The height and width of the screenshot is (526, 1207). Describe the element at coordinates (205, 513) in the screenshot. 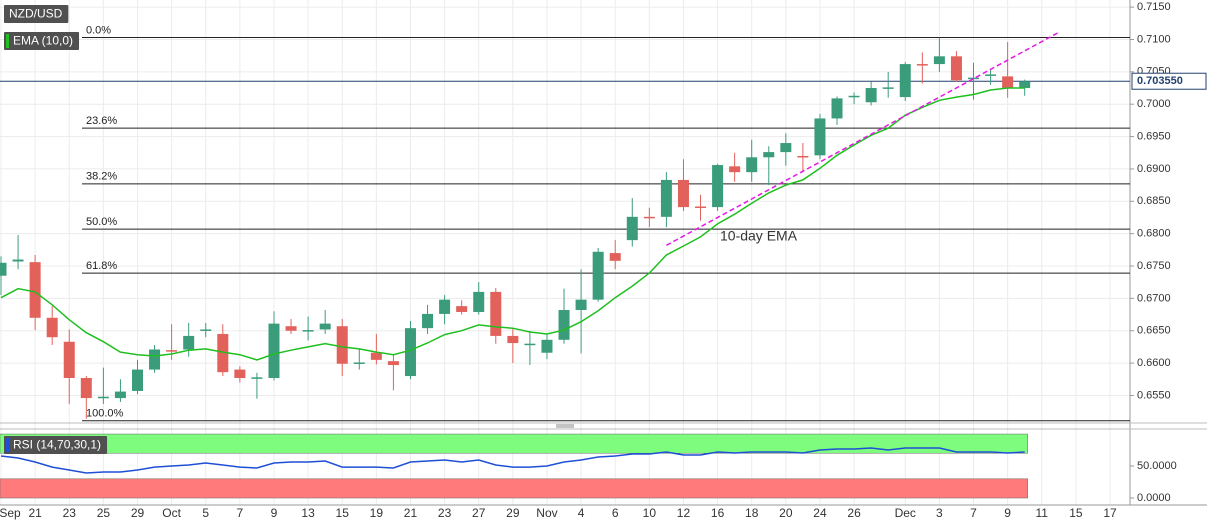

I see `x-tick-label: 5` at that location.